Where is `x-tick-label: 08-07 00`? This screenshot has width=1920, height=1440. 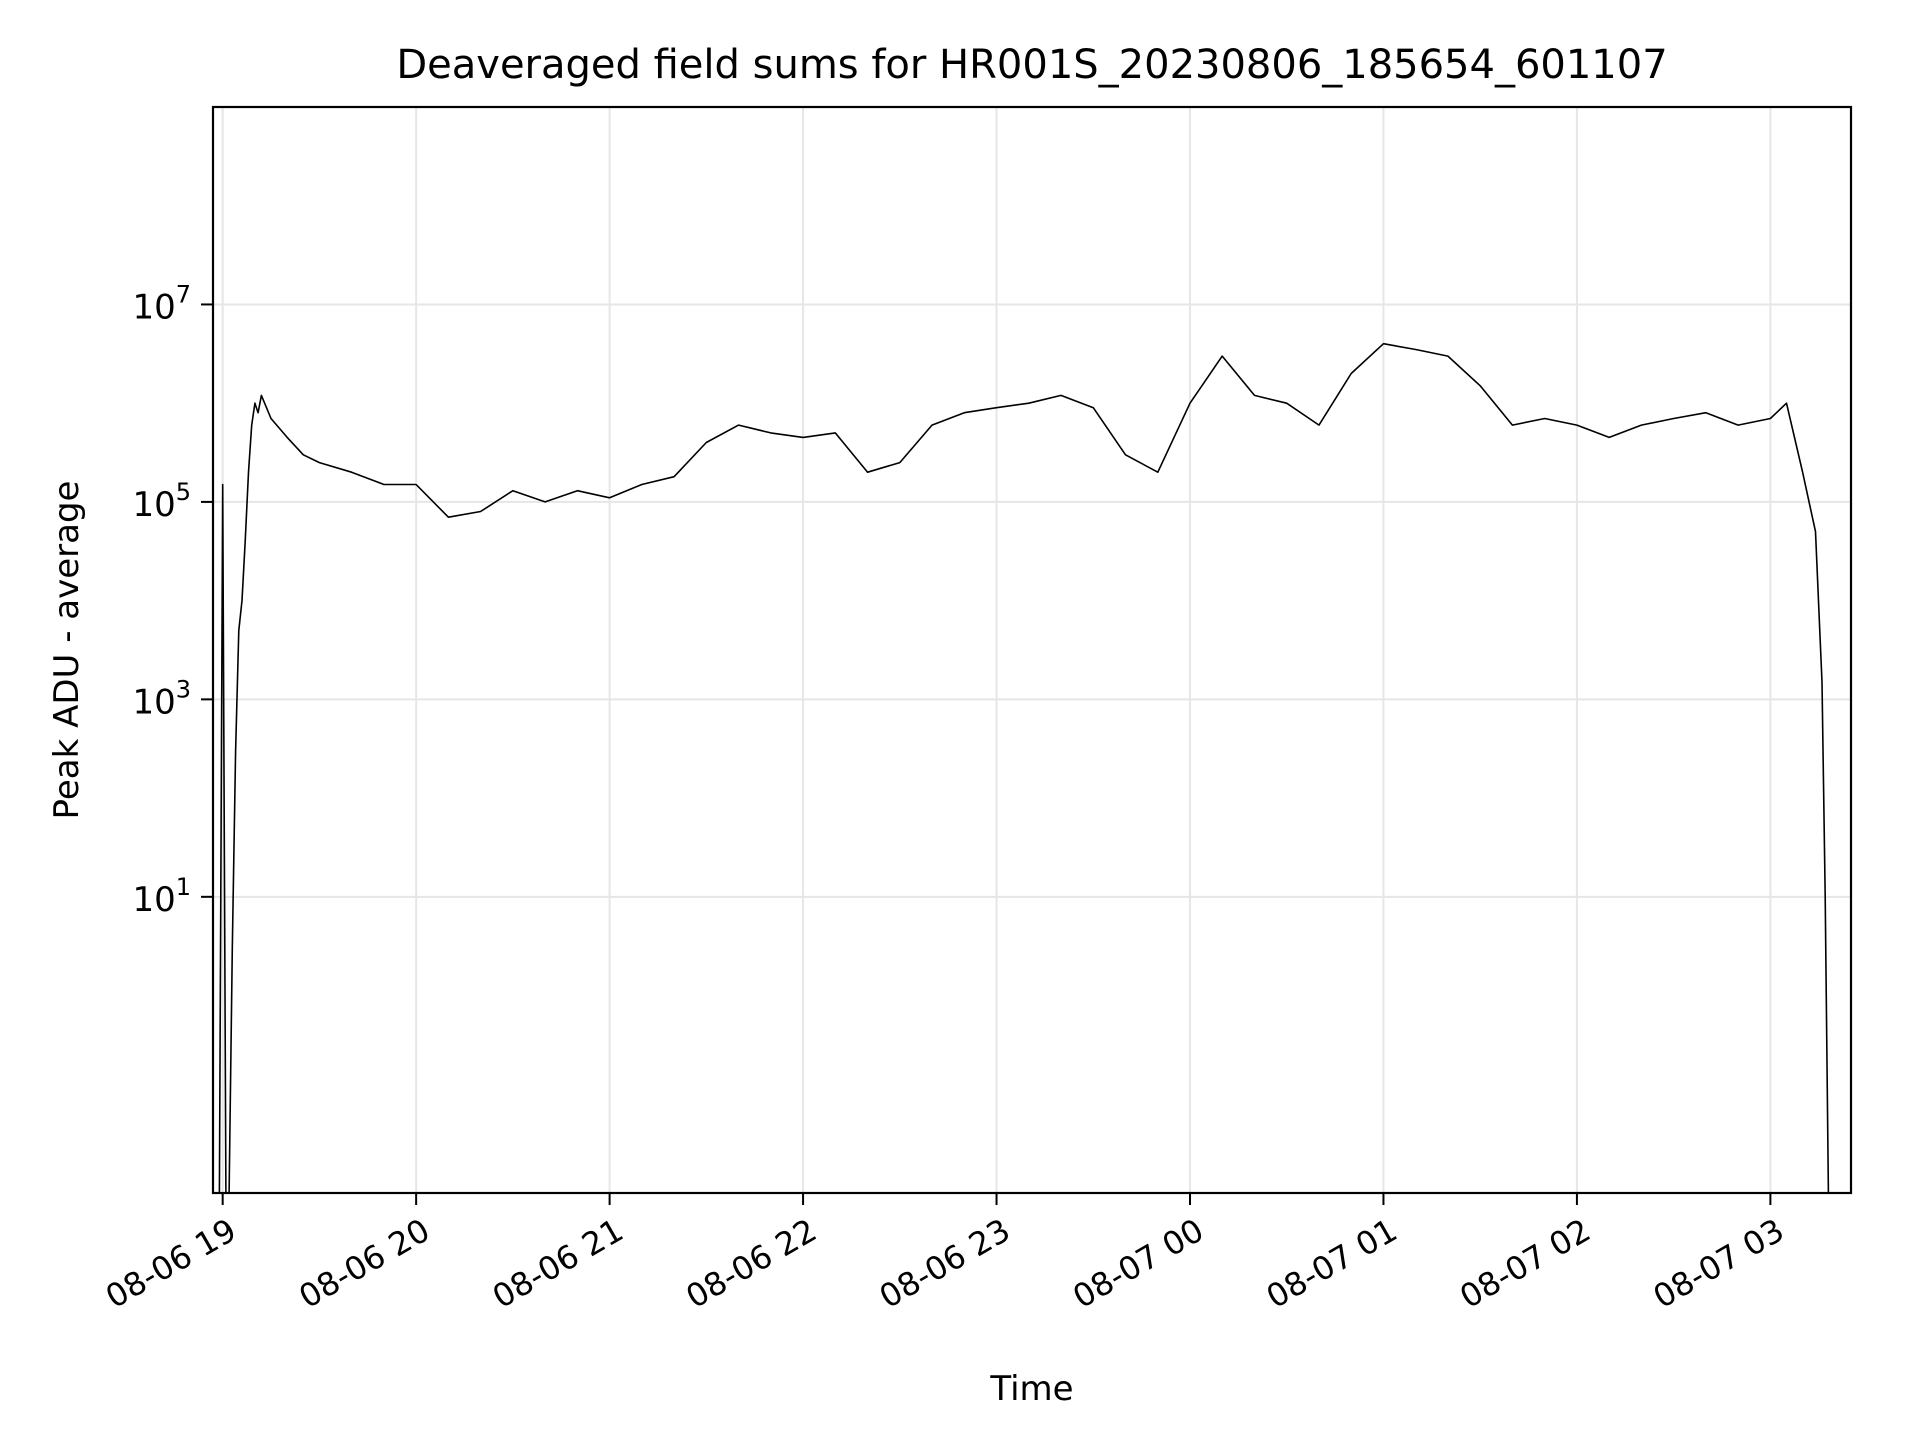
x-tick-label: 08-07 00 is located at coordinates (1138, 1263).